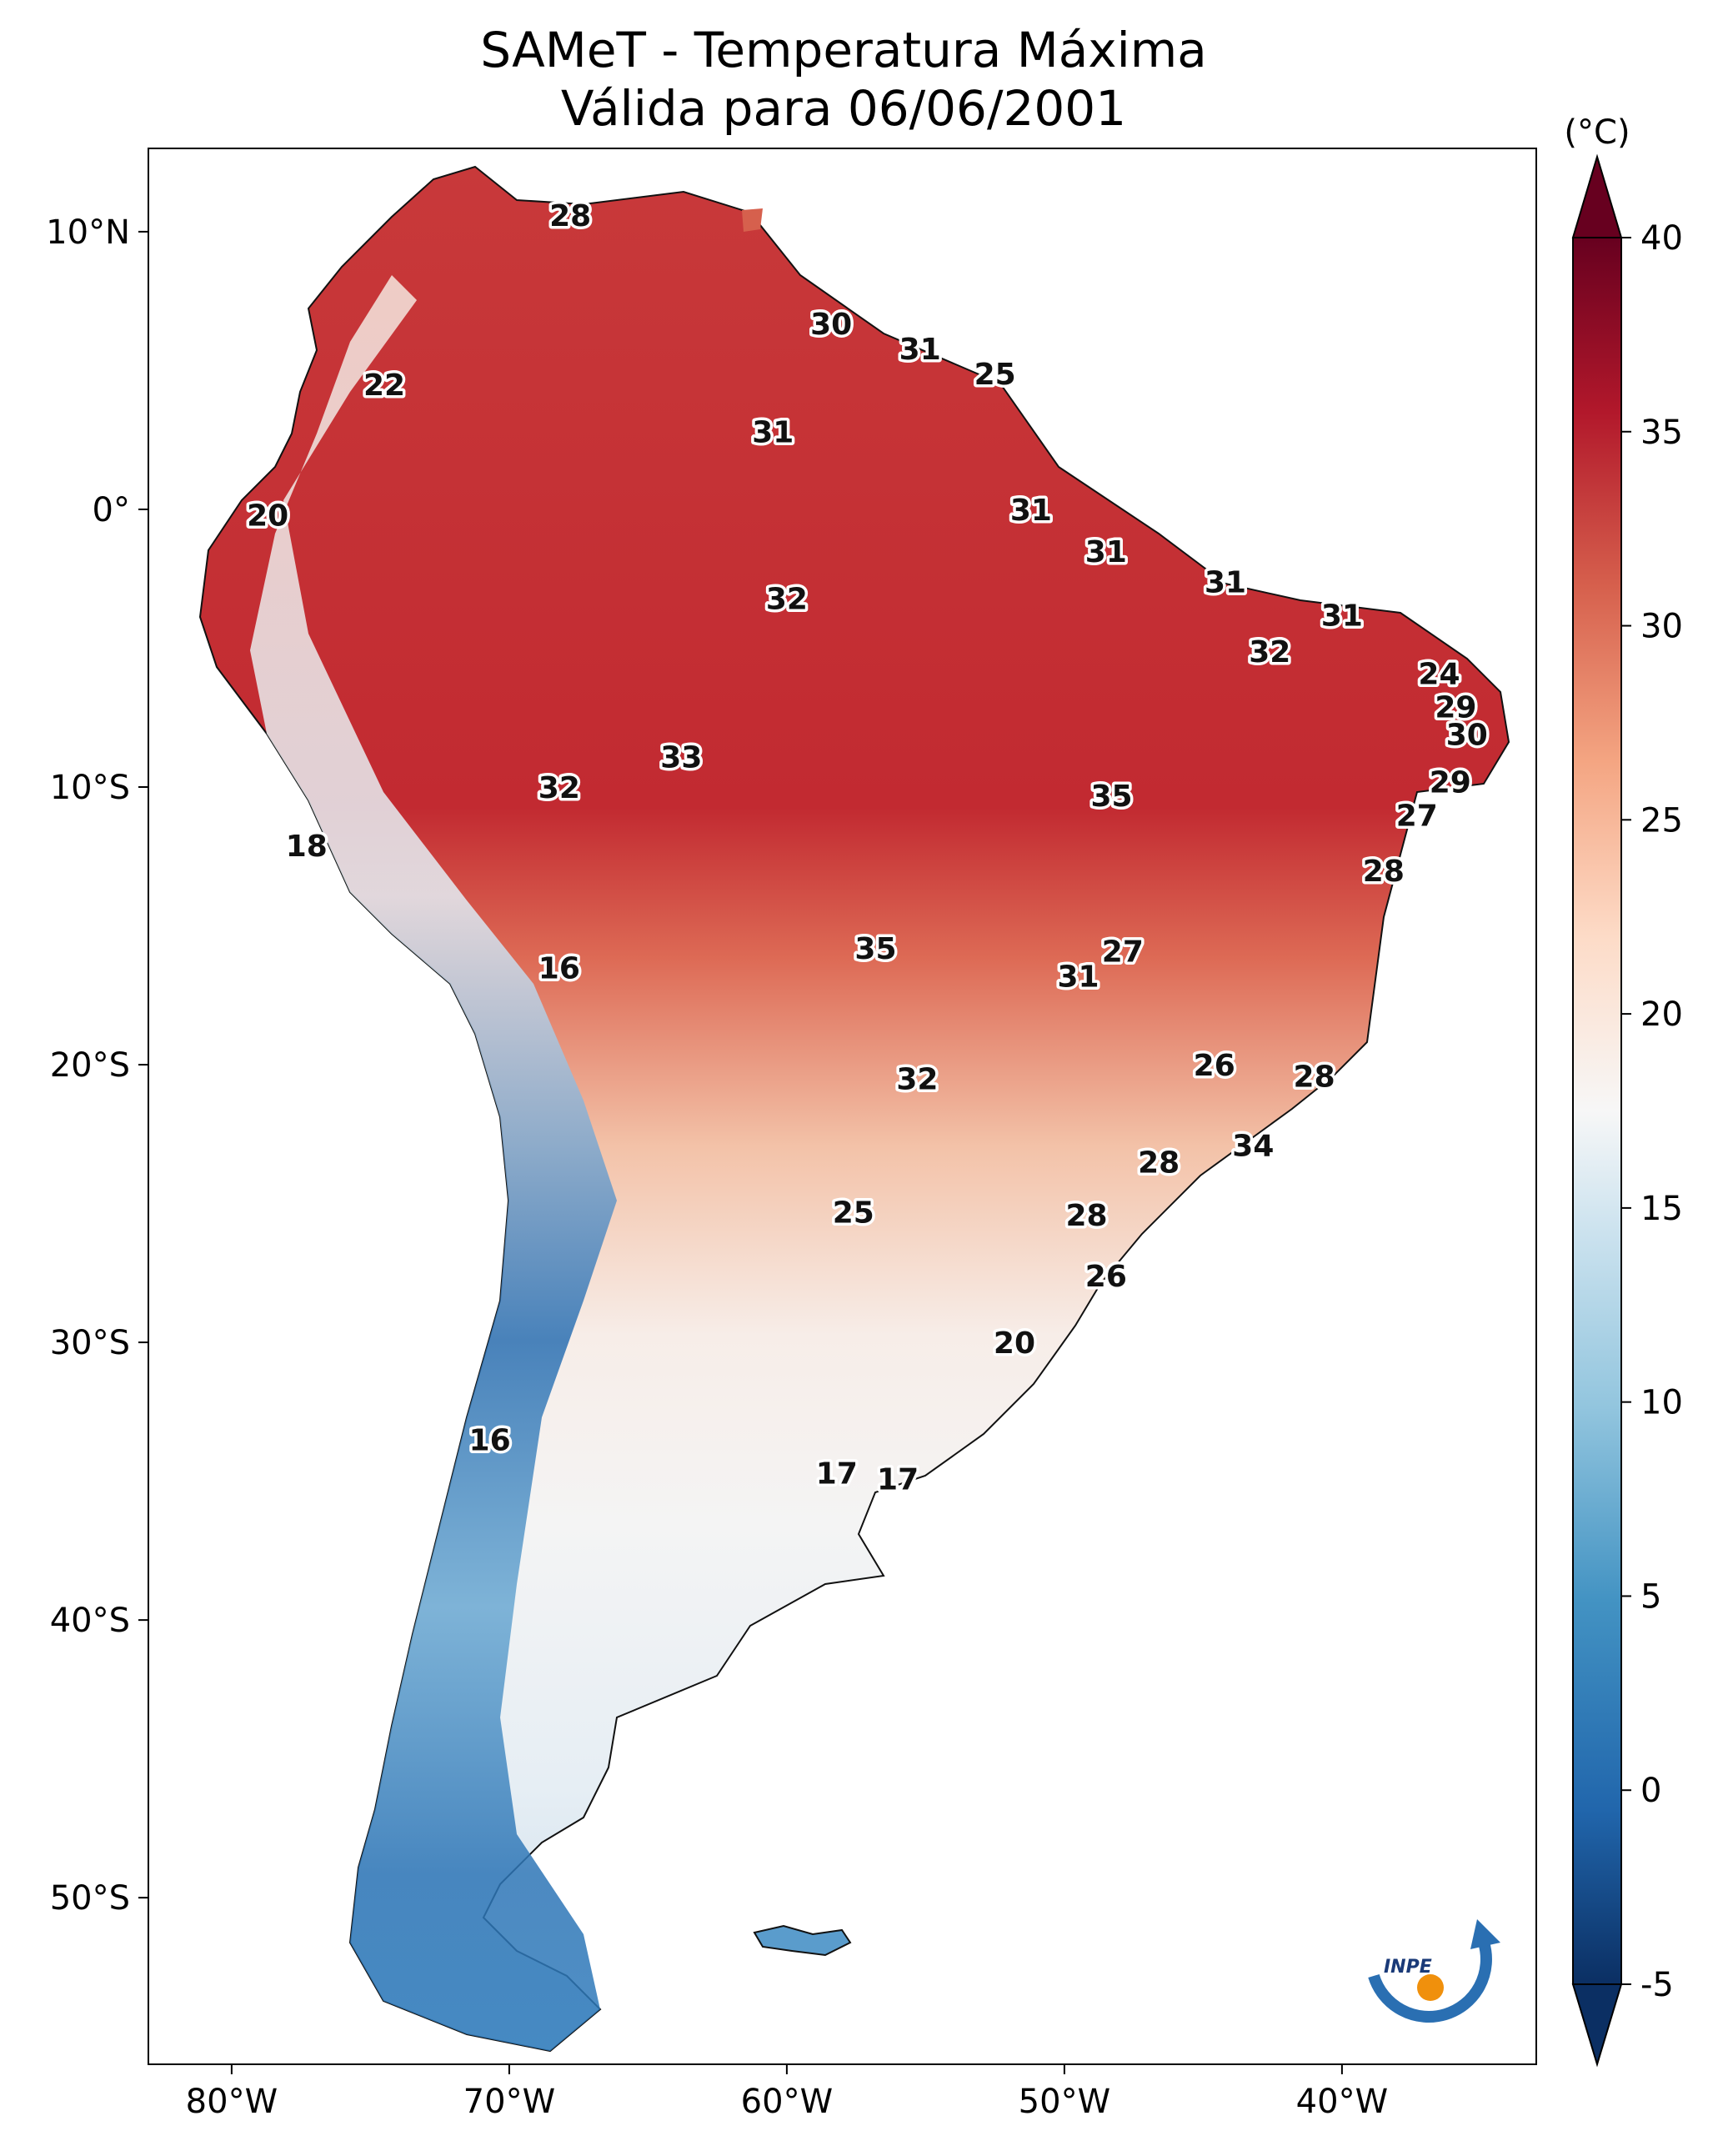 This screenshot has width=1723, height=2156. I want to click on colorbar-tick-label: 30, so click(1661, 627).